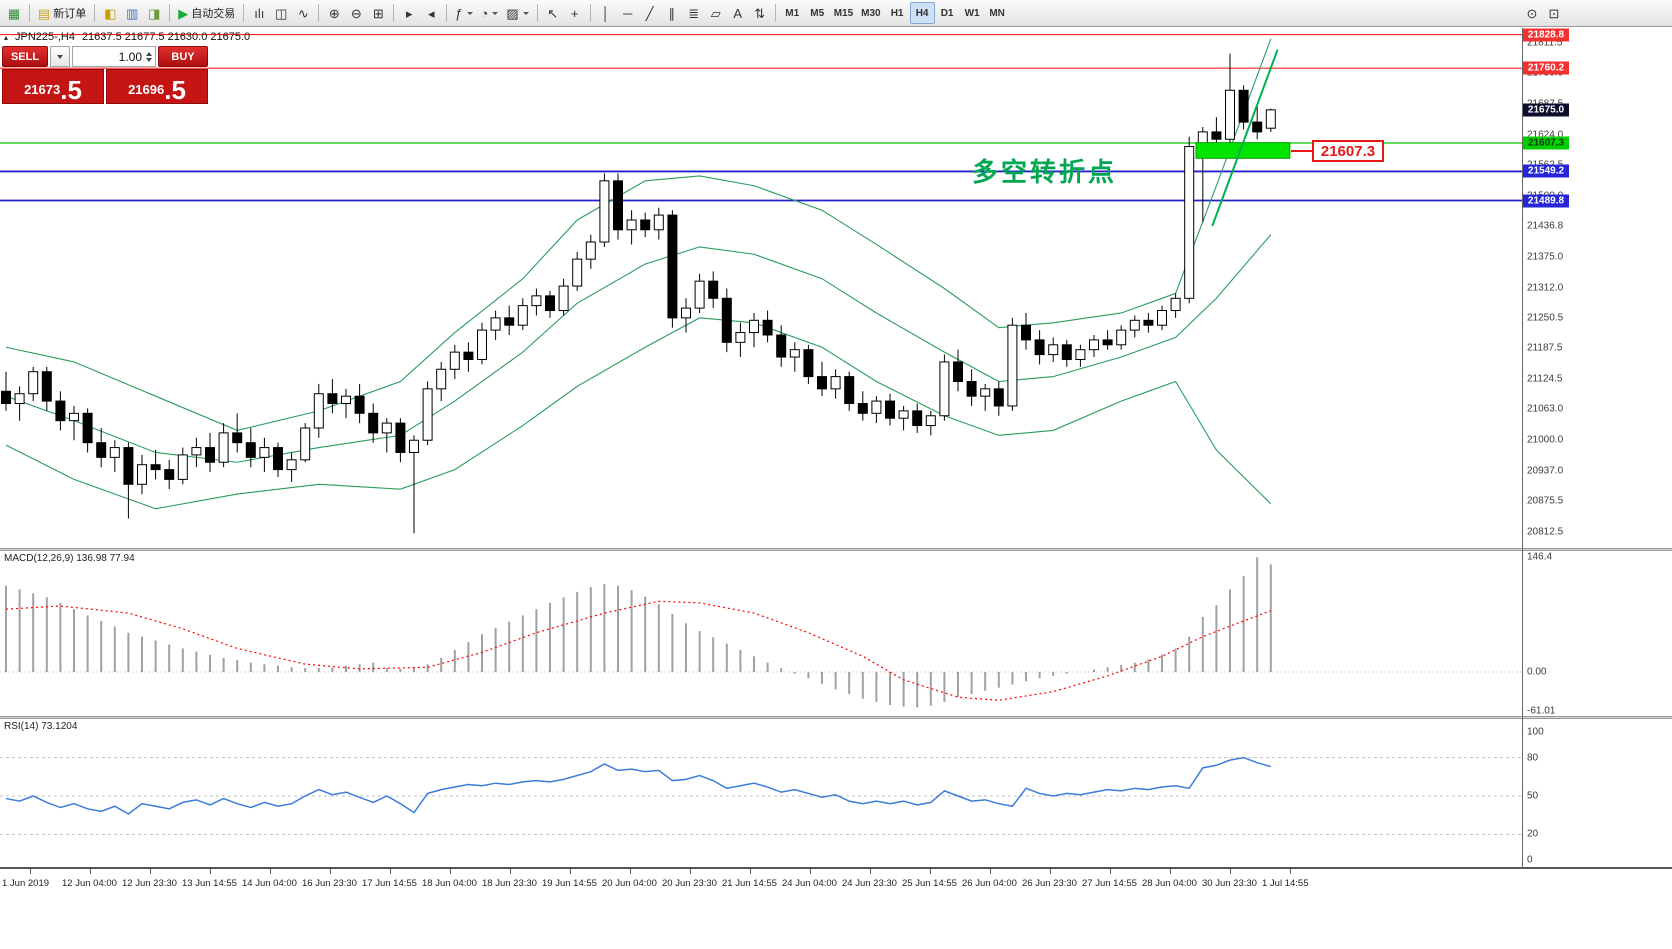  I want to click on timeframe-w1-button: W1, so click(972, 13).